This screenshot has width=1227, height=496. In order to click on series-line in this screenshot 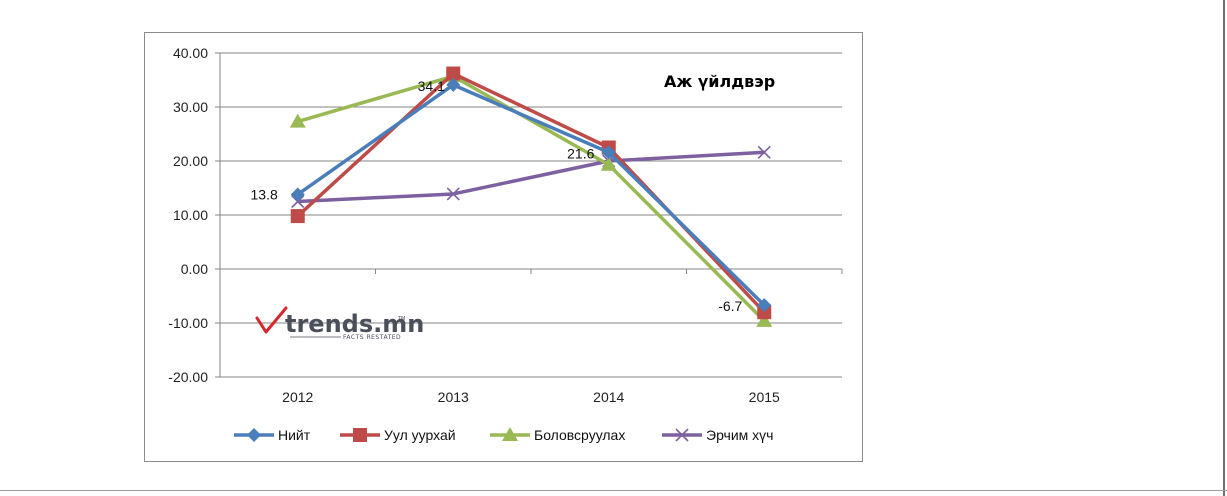, I will do `click(531, 177)`.